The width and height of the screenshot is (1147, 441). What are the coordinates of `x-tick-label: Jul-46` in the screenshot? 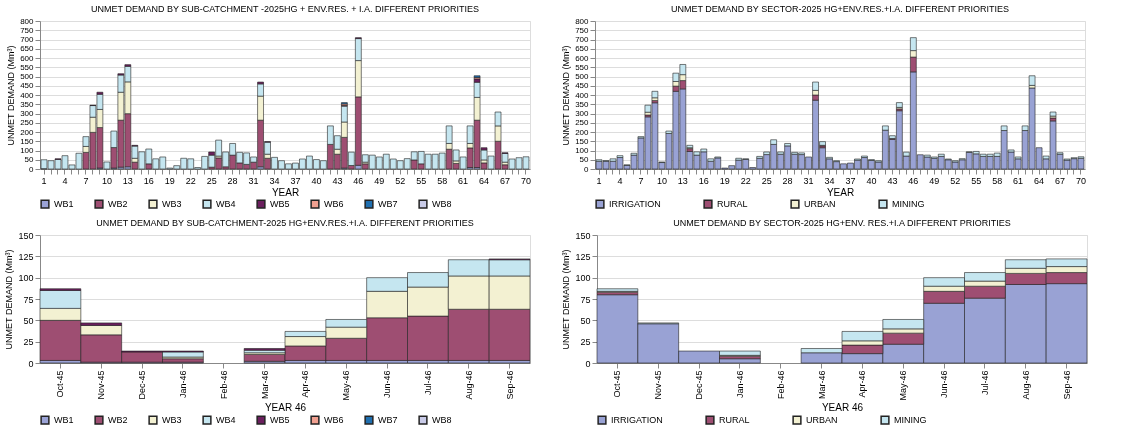 It's located at (427, 383).